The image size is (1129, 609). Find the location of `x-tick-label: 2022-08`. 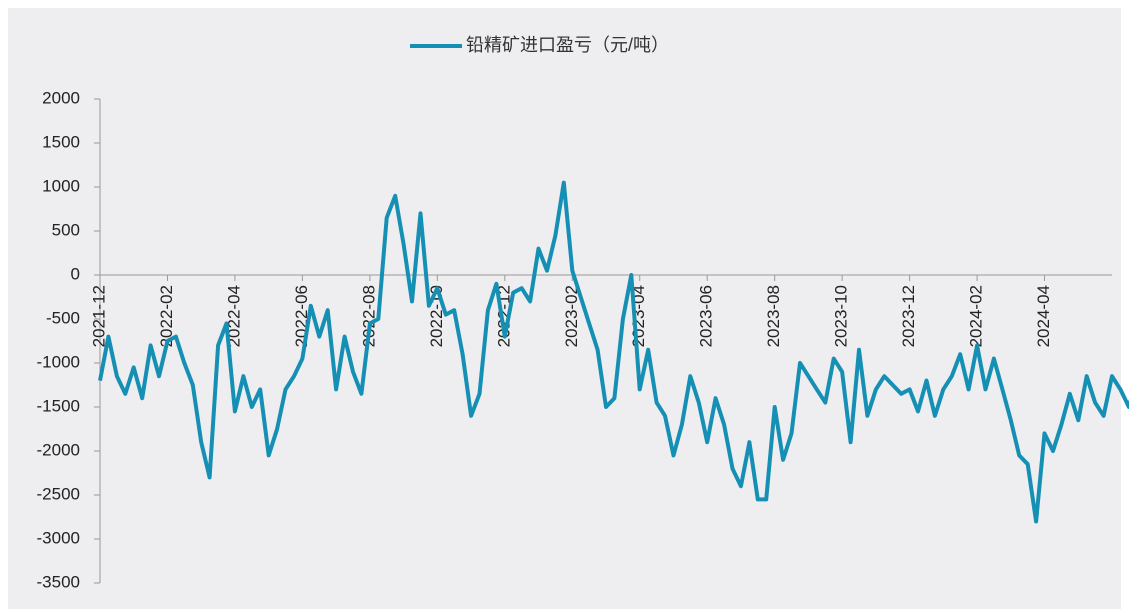

x-tick-label: 2022-08 is located at coordinates (368, 316).